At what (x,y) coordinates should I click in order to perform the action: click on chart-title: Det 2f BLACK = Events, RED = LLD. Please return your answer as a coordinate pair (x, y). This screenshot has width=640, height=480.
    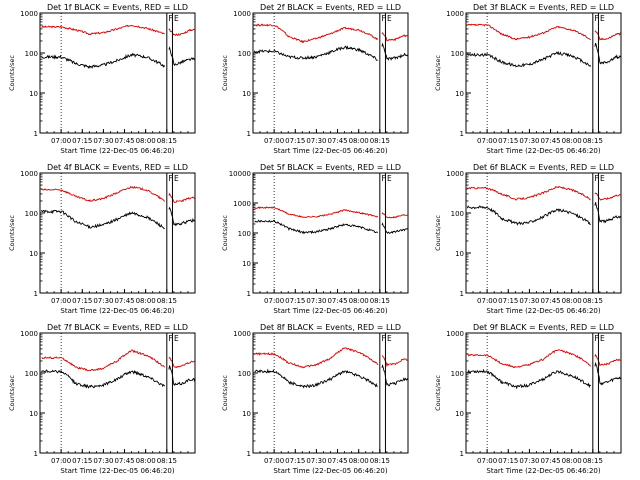
    Looking at the image, I should click on (330, 7).